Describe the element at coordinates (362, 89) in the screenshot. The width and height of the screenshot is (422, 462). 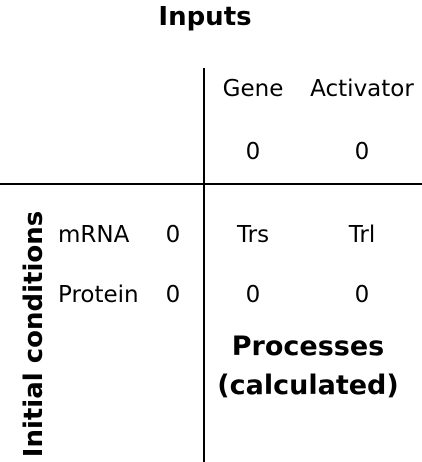
I see `column-header-activator: Activator` at that location.